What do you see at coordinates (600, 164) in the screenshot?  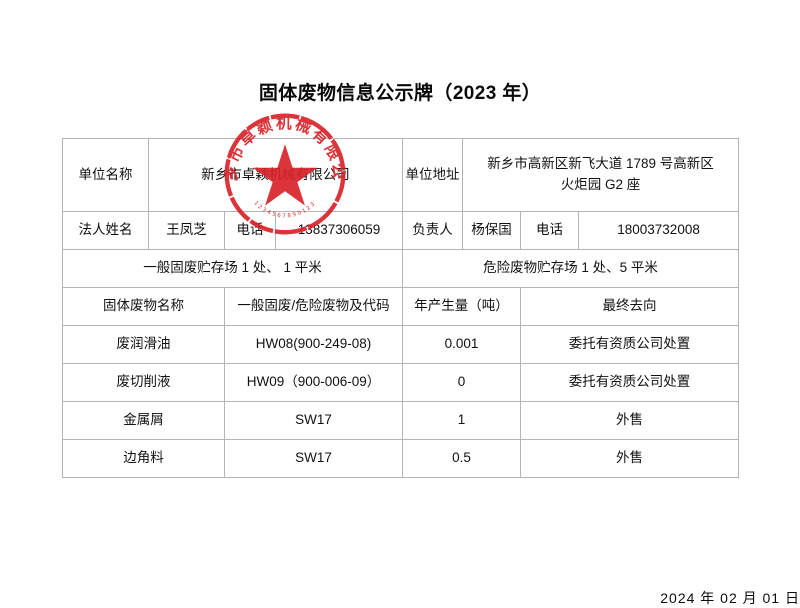 I see `unit-address-line-1: 新乡市高新区新飞大道 1789 号高新区` at bounding box center [600, 164].